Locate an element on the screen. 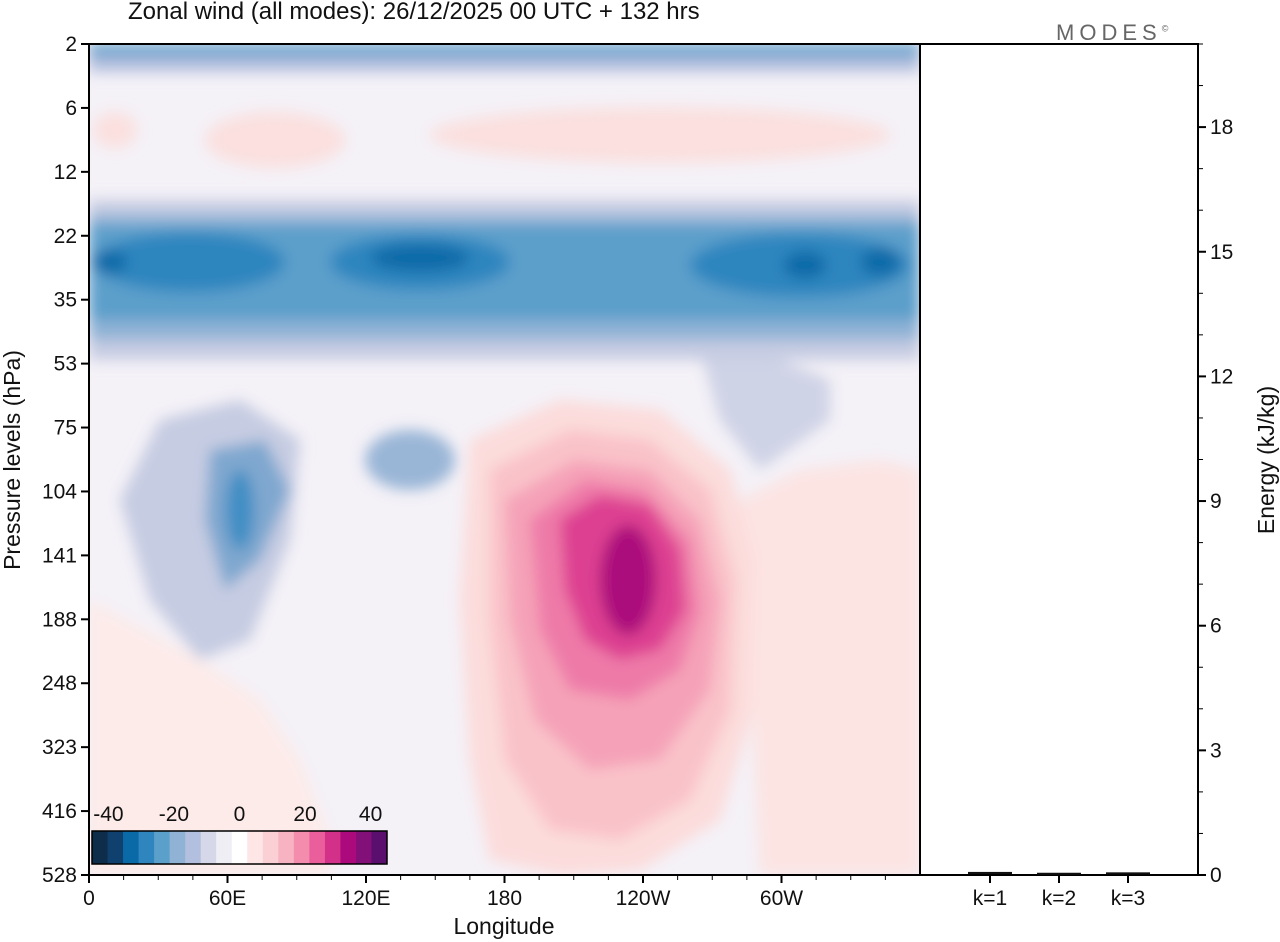  colorbar: -40 -20 0 20 40 is located at coordinates (239, 834).